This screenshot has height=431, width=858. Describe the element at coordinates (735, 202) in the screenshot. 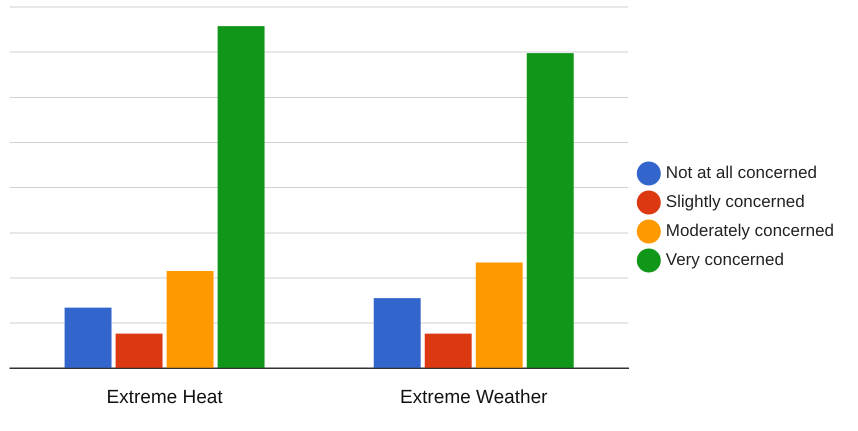

I see `legend-label: Slightly concerned` at that location.